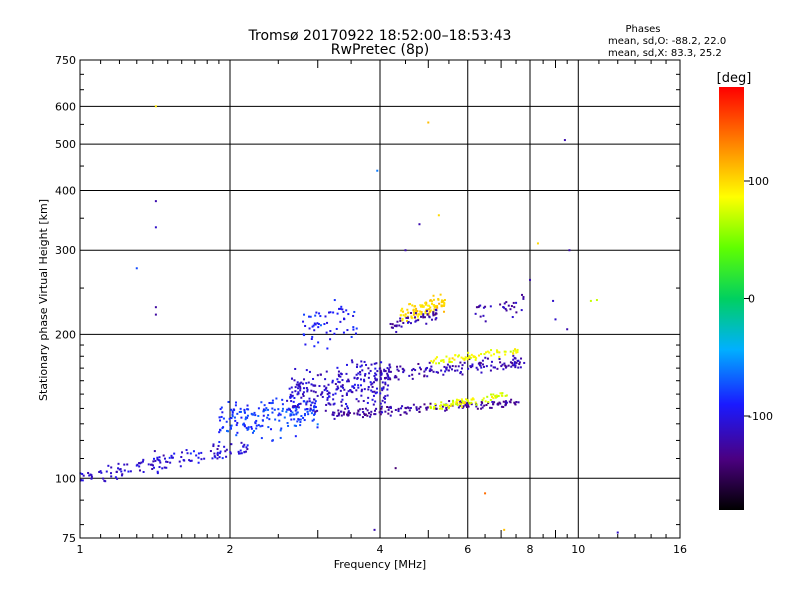  Describe the element at coordinates (642, 29) in the screenshot. I see `phases-label: Phases` at that location.